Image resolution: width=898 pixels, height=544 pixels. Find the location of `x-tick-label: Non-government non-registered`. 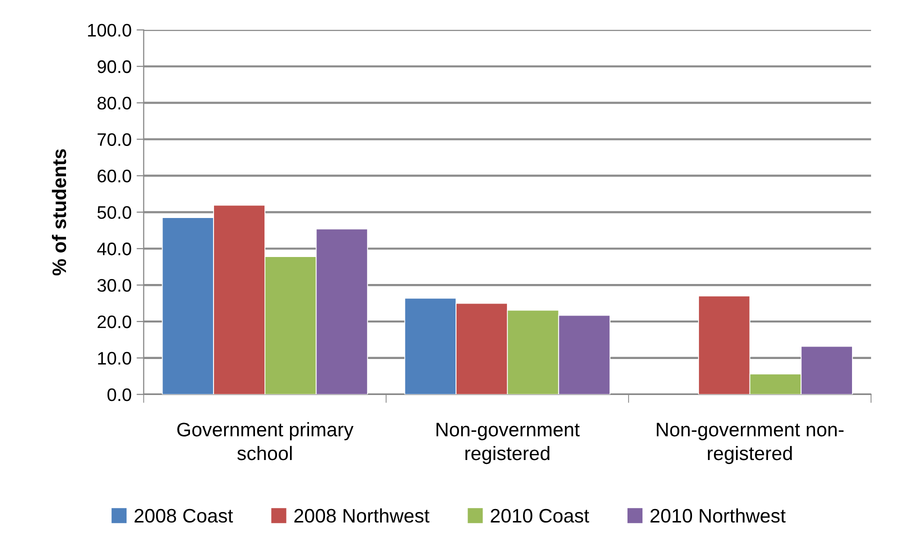

x-tick-label: Non-government non-registered is located at coordinates (750, 443).